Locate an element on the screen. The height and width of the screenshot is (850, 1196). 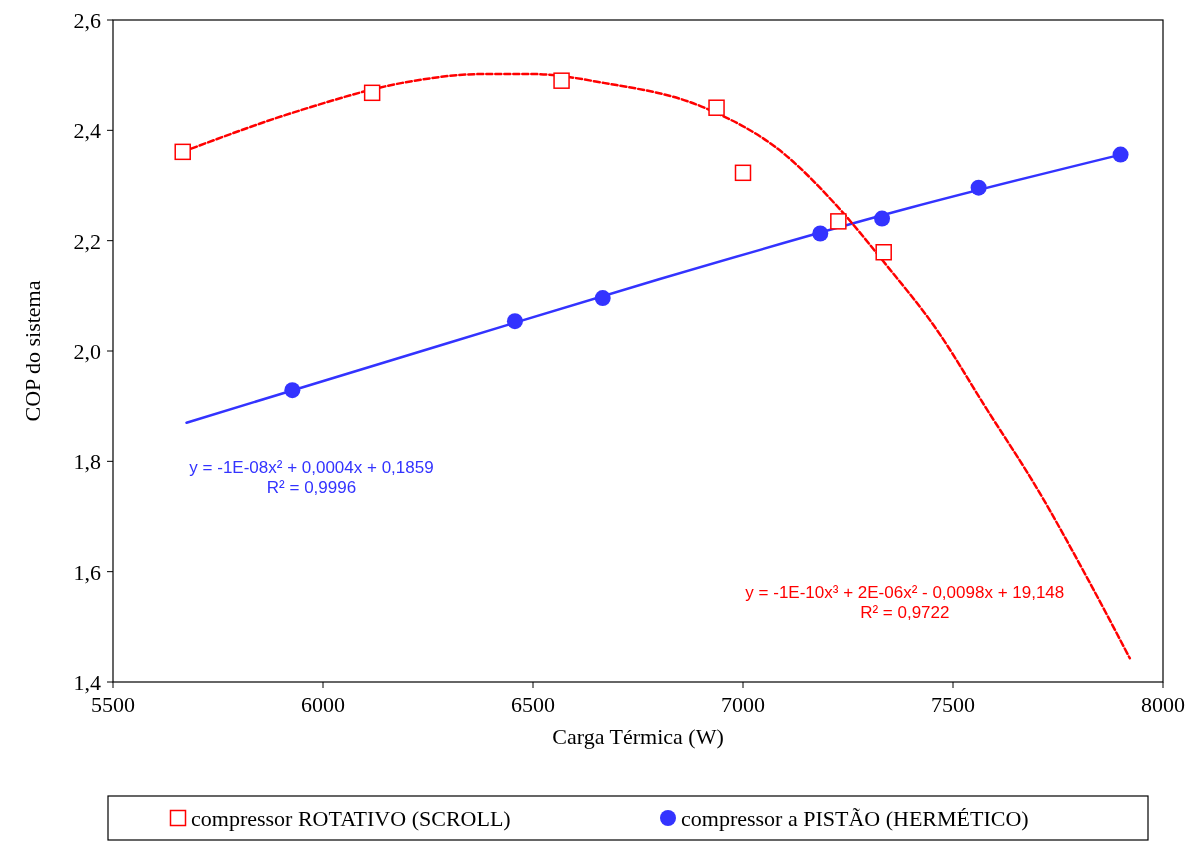
x-axis-title: Carga Térmica (W) is located at coordinates (638, 736).